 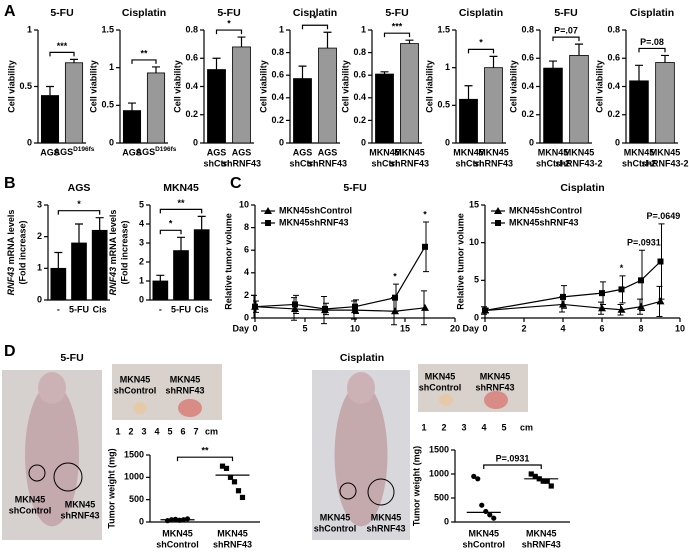 What do you see at coordinates (246, 250) in the screenshot?
I see `y-tick-label: 6` at bounding box center [246, 250].